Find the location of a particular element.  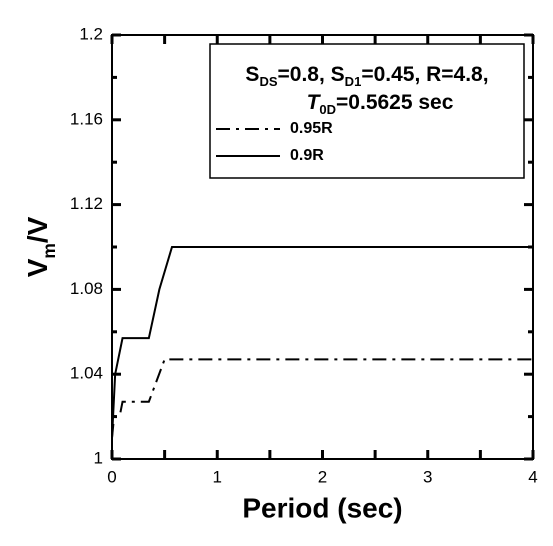

y-axis-label: Vm/V is located at coordinates (40, 246).